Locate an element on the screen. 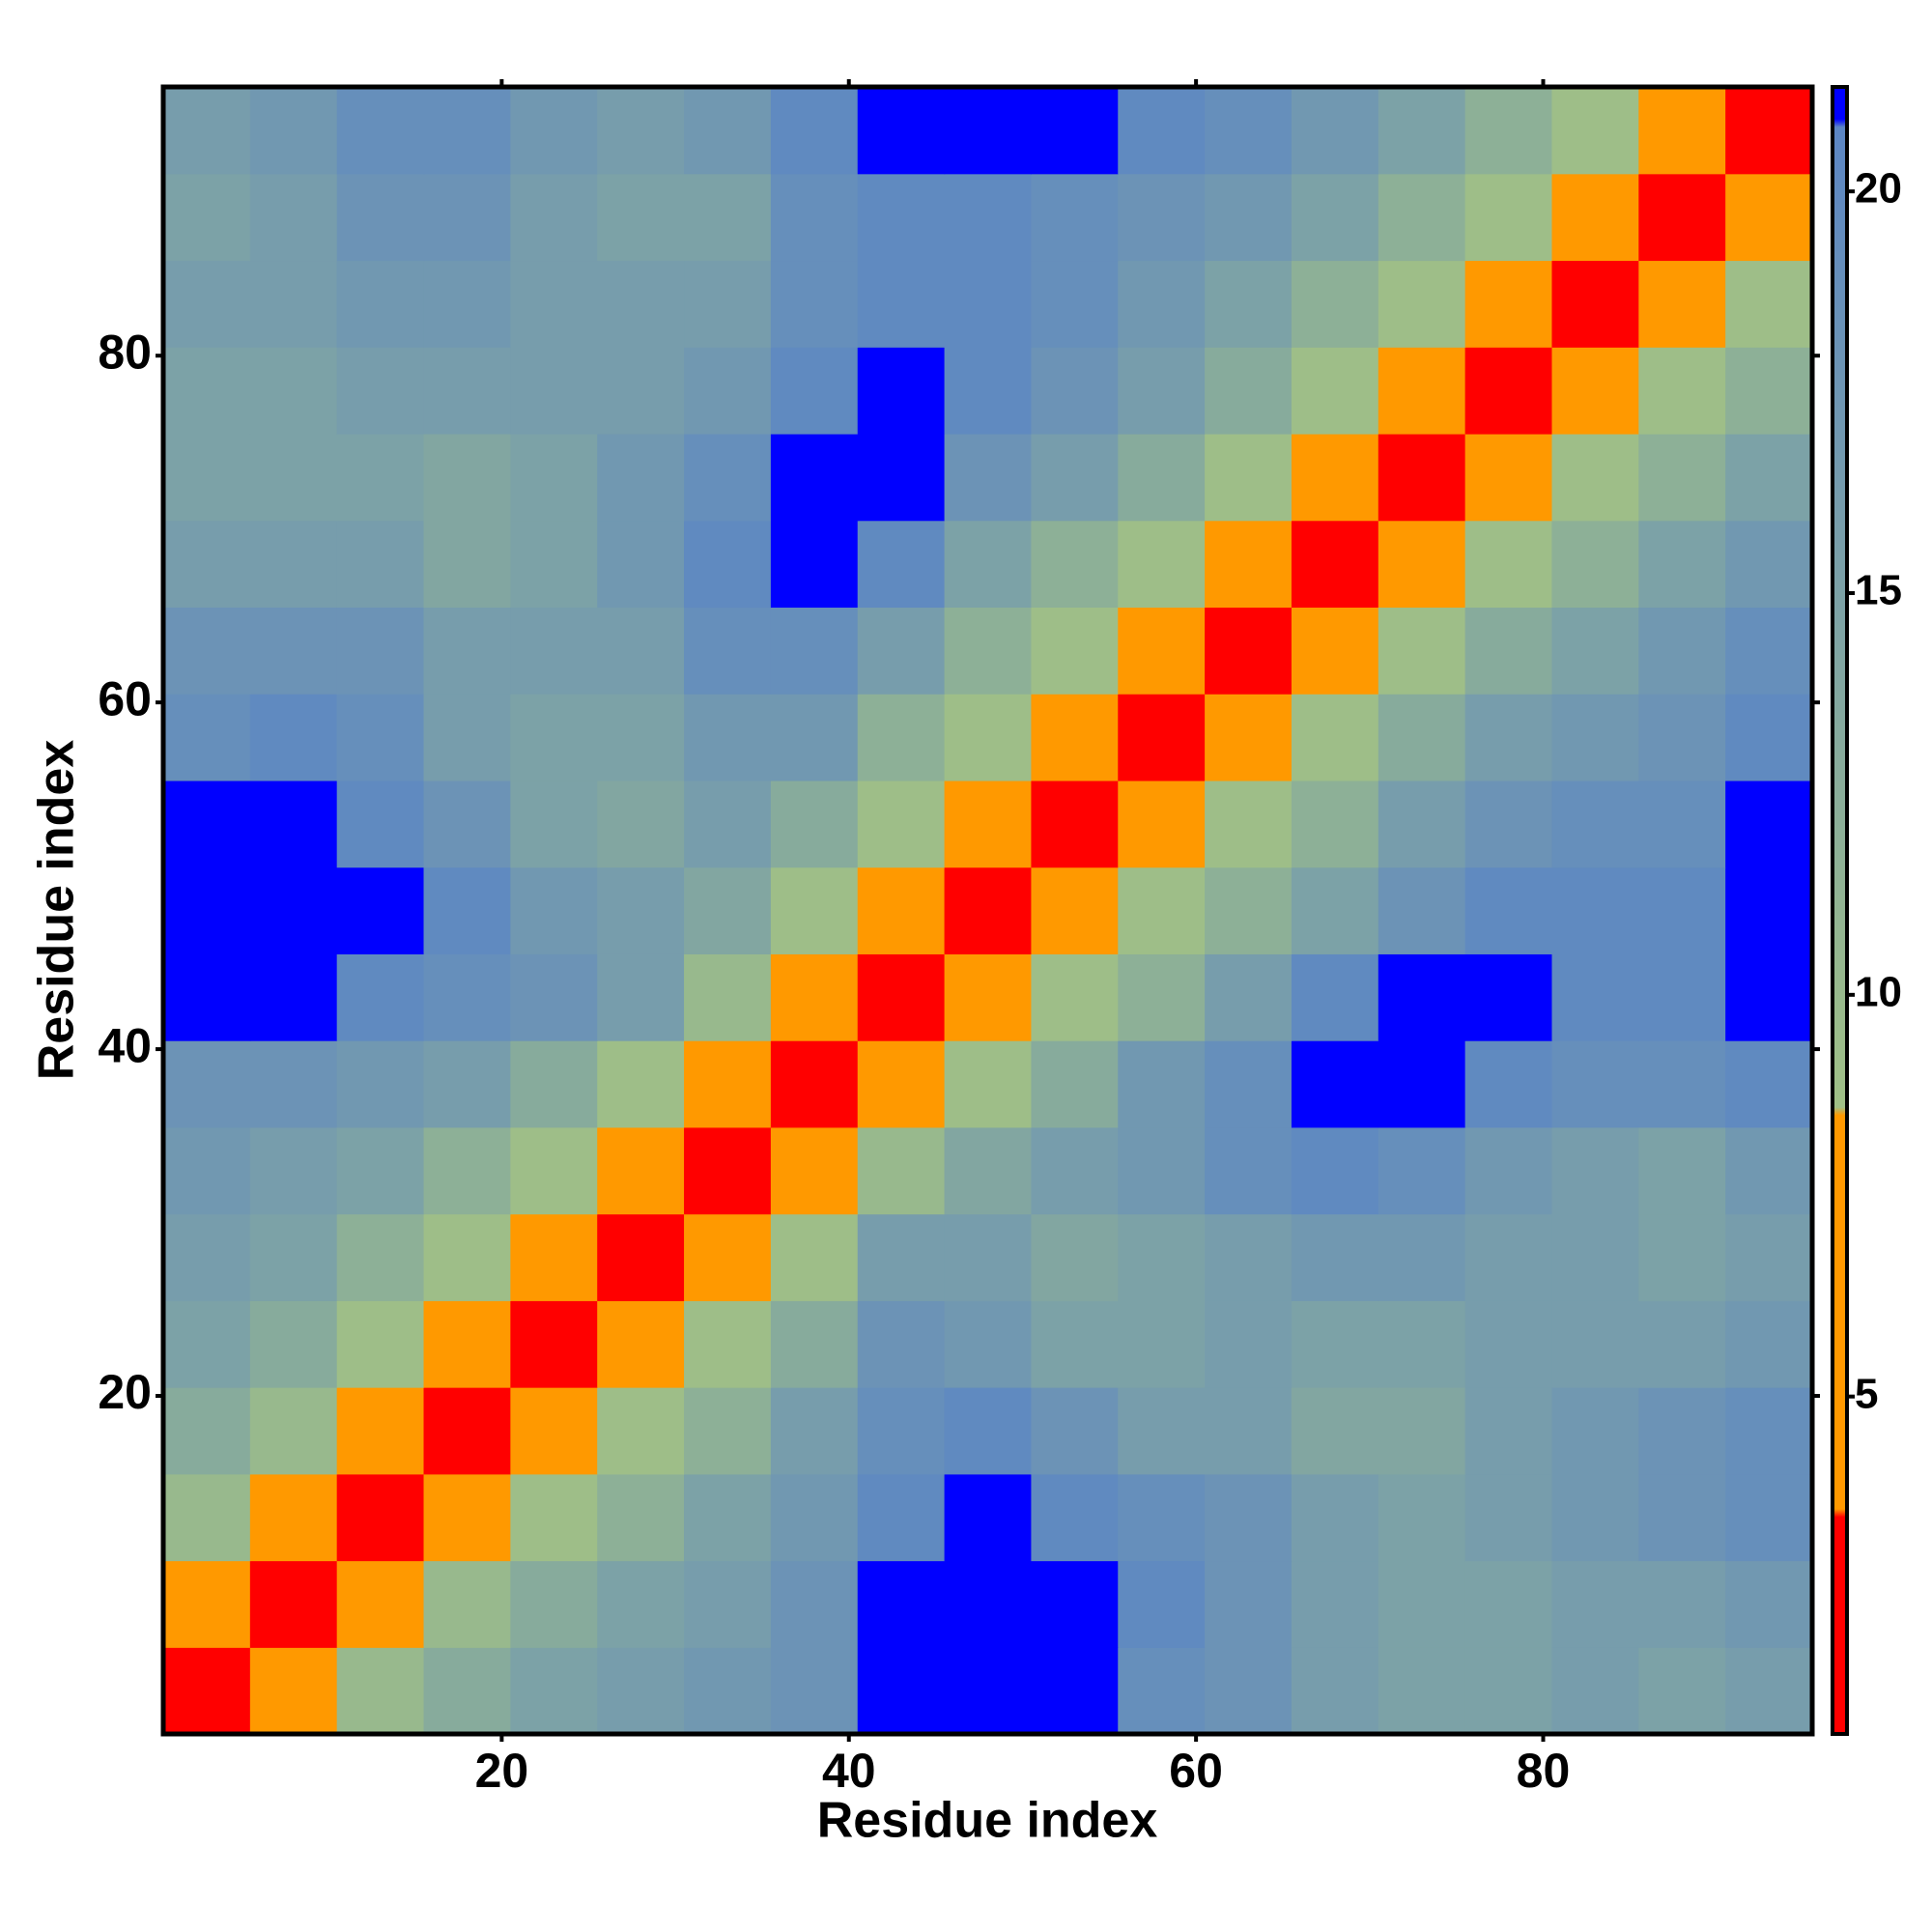 The image size is (1932, 1932). x-tick-label: 40 is located at coordinates (849, 1771).